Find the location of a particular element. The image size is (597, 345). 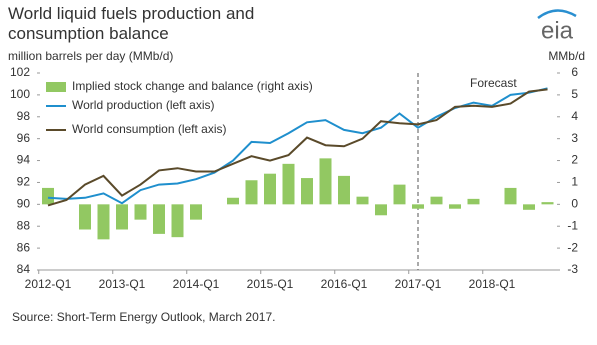

y2-tick-label: 2 is located at coordinates (574, 160).